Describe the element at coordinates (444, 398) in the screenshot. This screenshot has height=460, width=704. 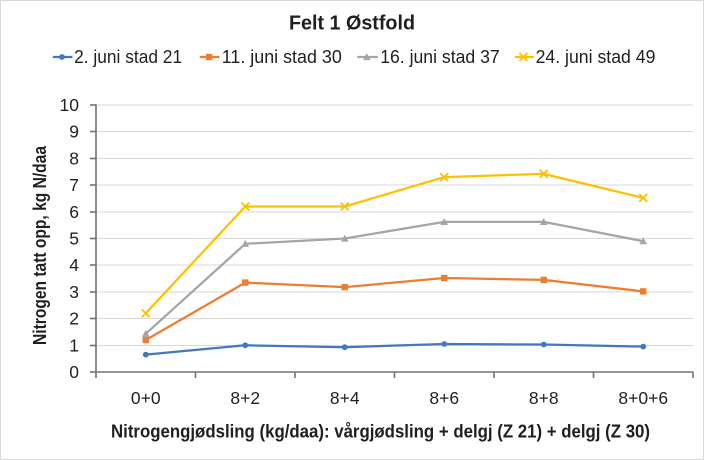
I see `svg-text: 8+6` at that location.